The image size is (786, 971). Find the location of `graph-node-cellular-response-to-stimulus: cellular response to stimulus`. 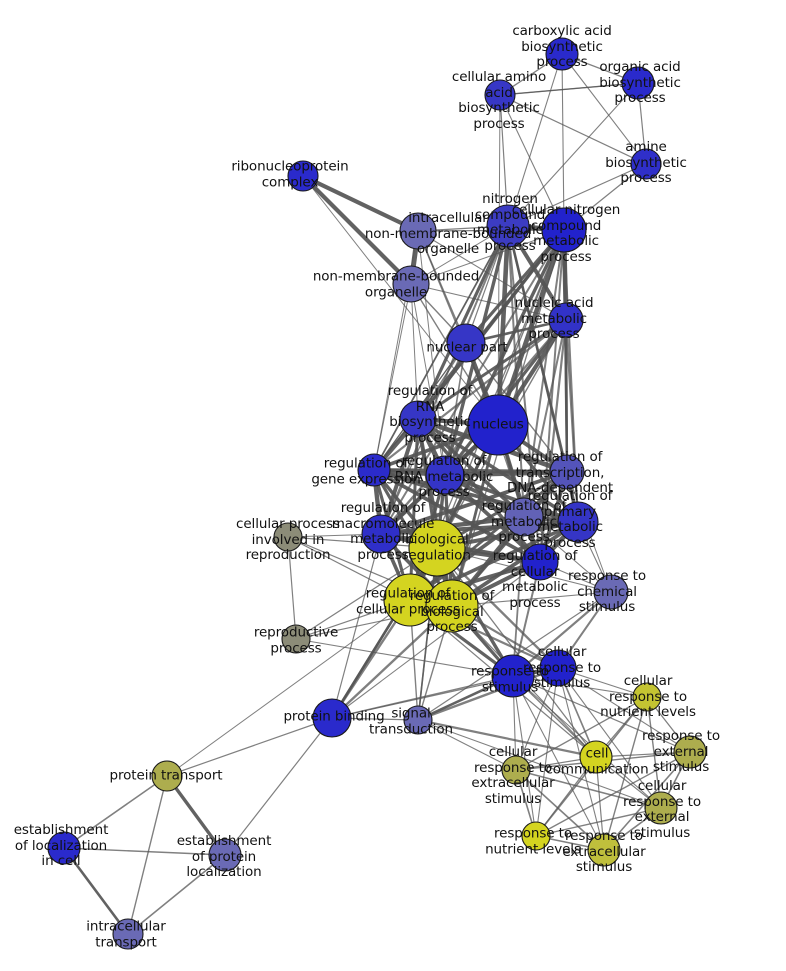

graph-node-cellular-response-to-stimulus: cellular response to stimulus is located at coordinates (558, 668).